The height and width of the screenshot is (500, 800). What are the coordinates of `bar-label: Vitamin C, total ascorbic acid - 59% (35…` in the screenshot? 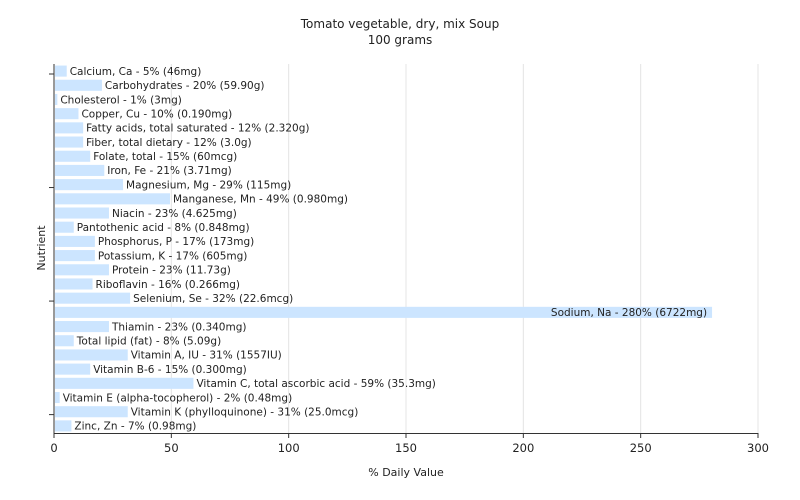 It's located at (315, 384).